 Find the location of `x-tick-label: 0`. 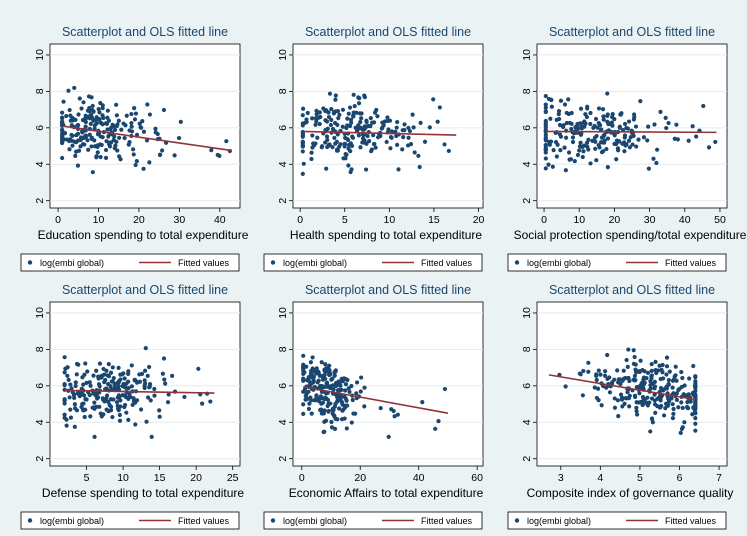

x-tick-label: 0 is located at coordinates (302, 478).